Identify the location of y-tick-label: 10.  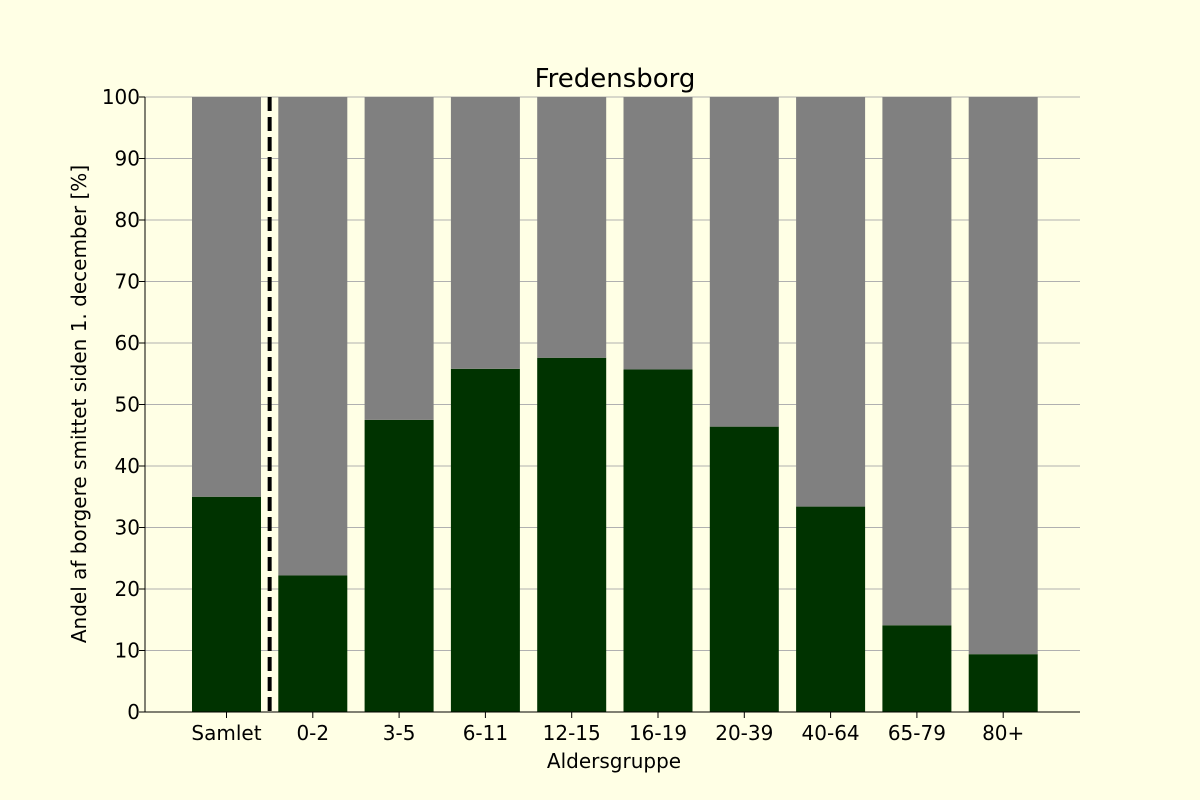
(127, 651).